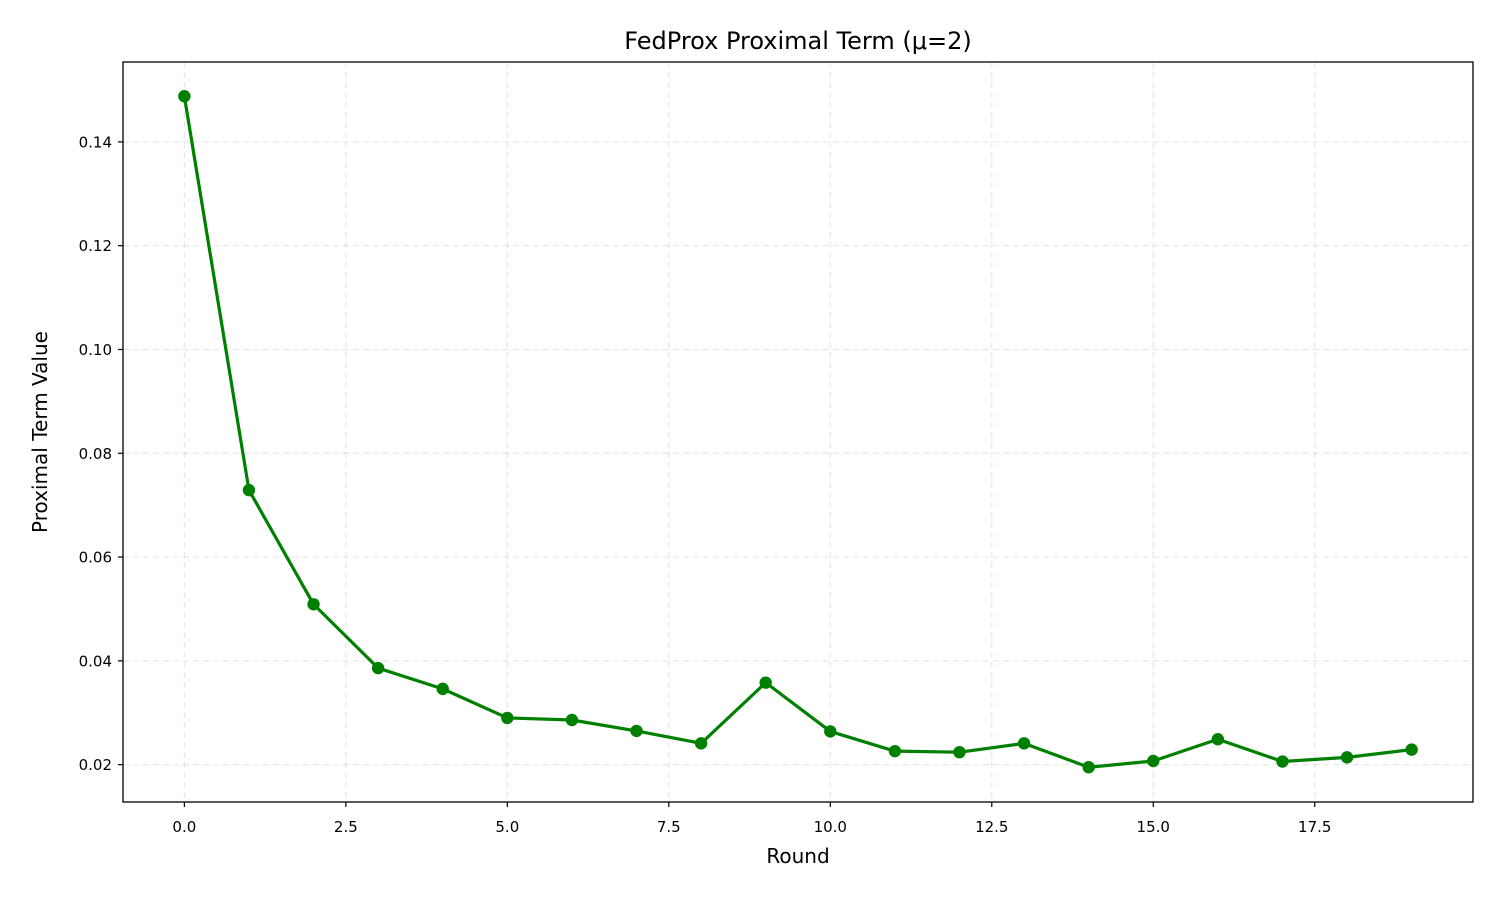 Image resolution: width=1500 pixels, height=900 pixels. Describe the element at coordinates (95, 454) in the screenshot. I see `y-tick-label: 0.08` at that location.